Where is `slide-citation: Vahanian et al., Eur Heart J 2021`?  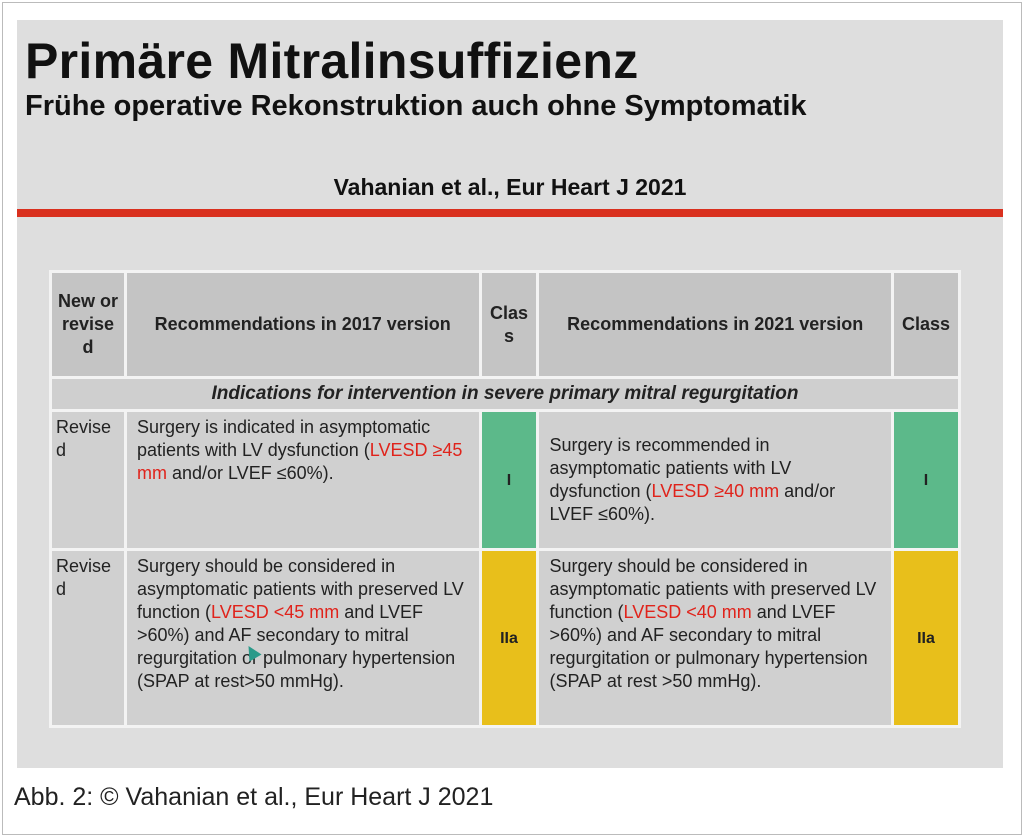
slide-citation: Vahanian et al., Eur Heart J 2021 is located at coordinates (510, 187).